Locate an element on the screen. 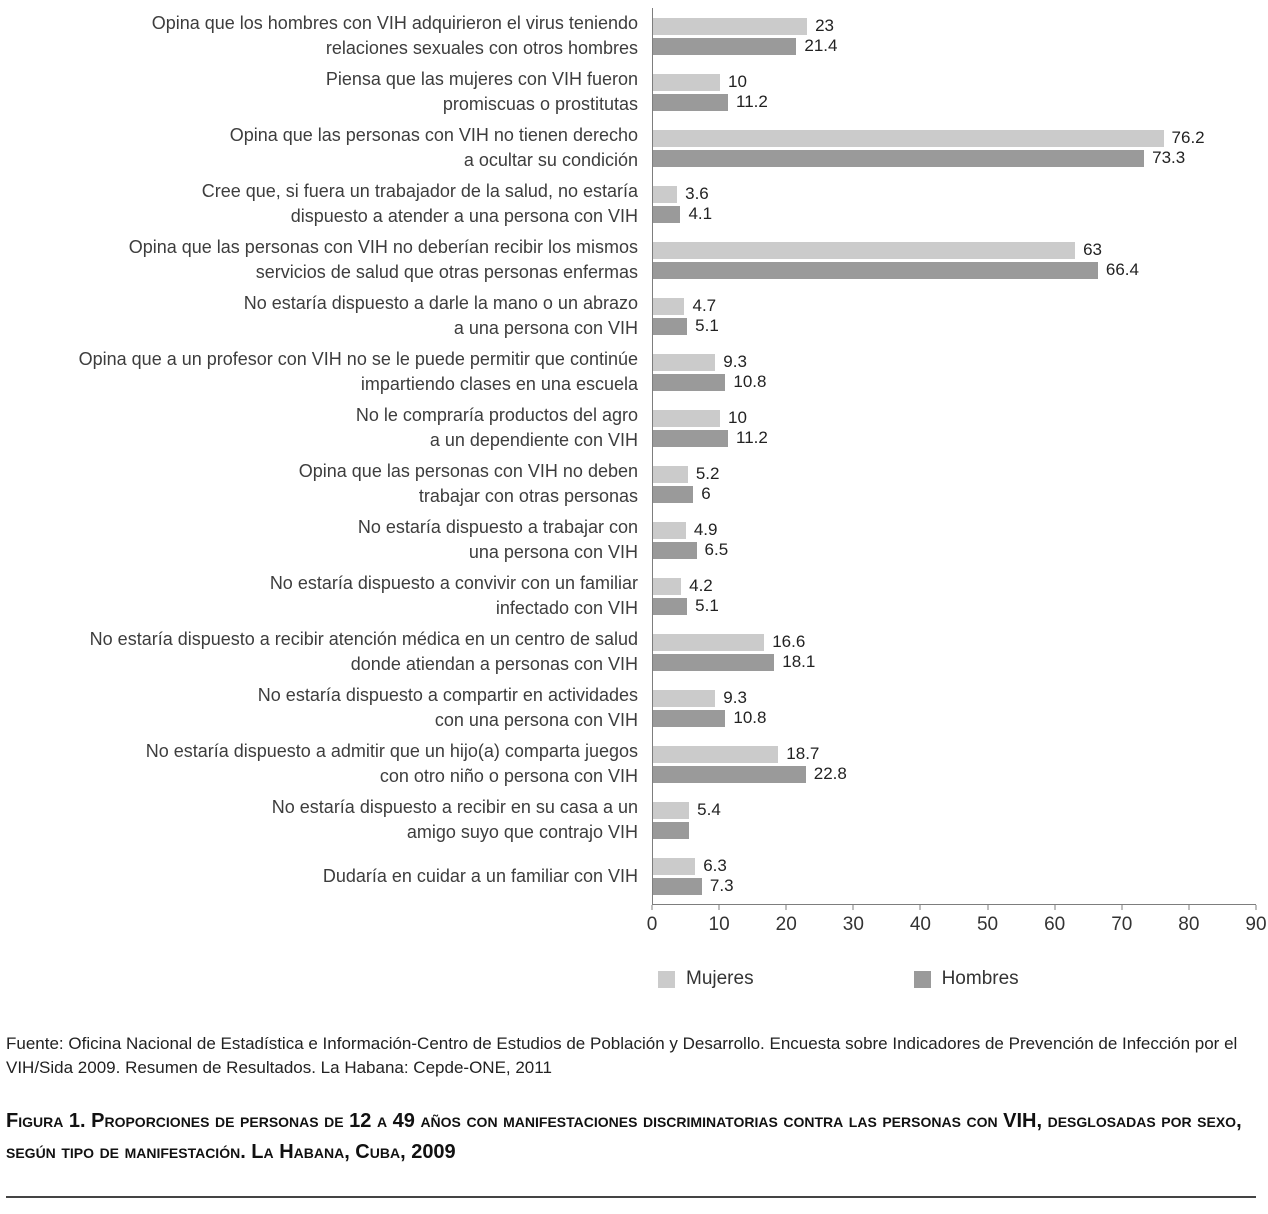 The height and width of the screenshot is (1214, 1268). category-label: Dudaría en cuidar a un familiar con VIH is located at coordinates (480, 875).